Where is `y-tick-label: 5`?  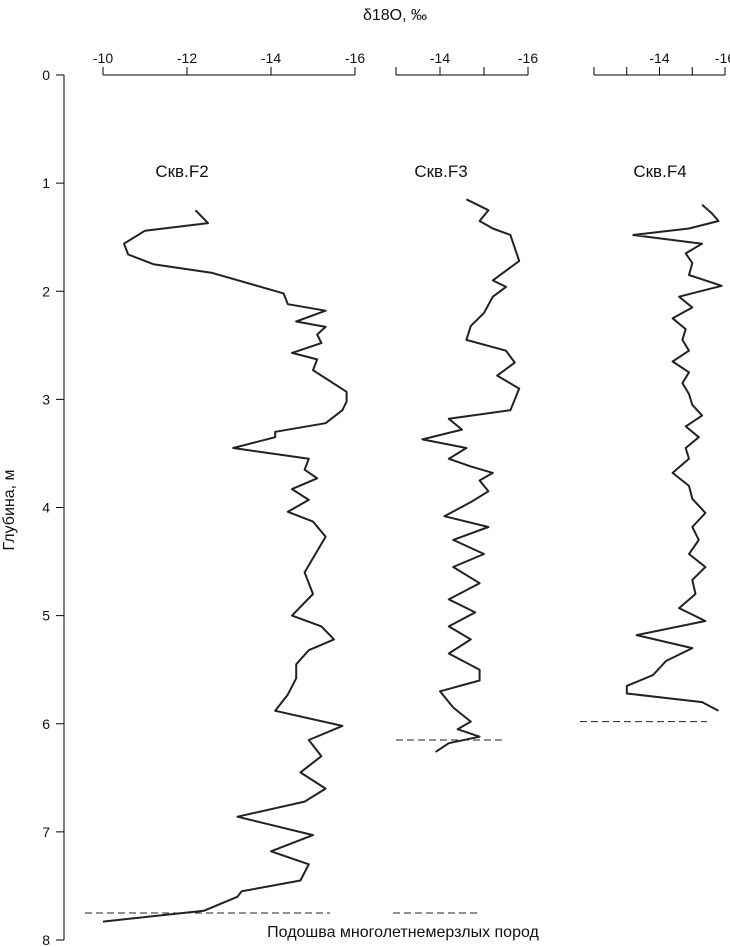 y-tick-label: 5 is located at coordinates (46, 616).